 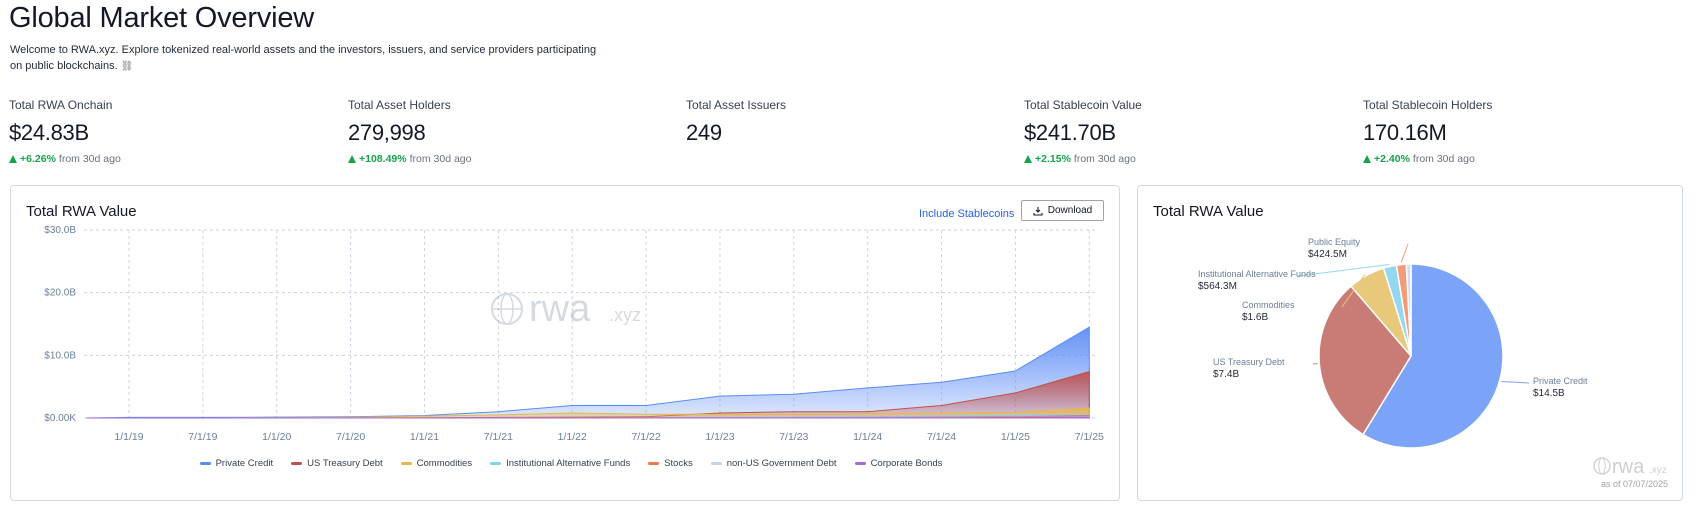 I want to click on stat-value: $24.83B, so click(x=49, y=132).